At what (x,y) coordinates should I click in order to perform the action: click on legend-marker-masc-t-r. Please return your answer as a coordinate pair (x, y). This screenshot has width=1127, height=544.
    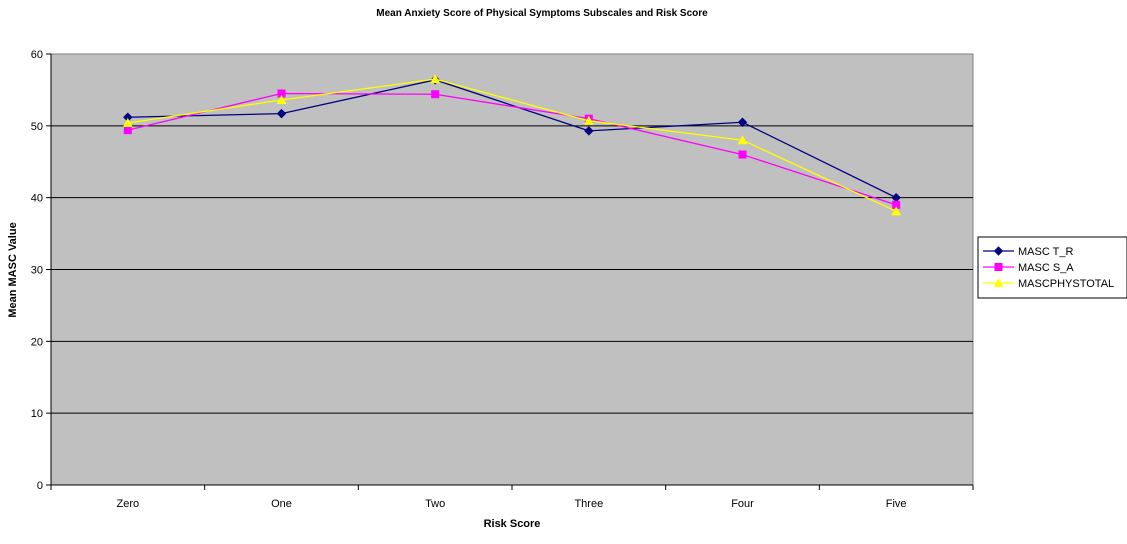
    Looking at the image, I should click on (998, 251).